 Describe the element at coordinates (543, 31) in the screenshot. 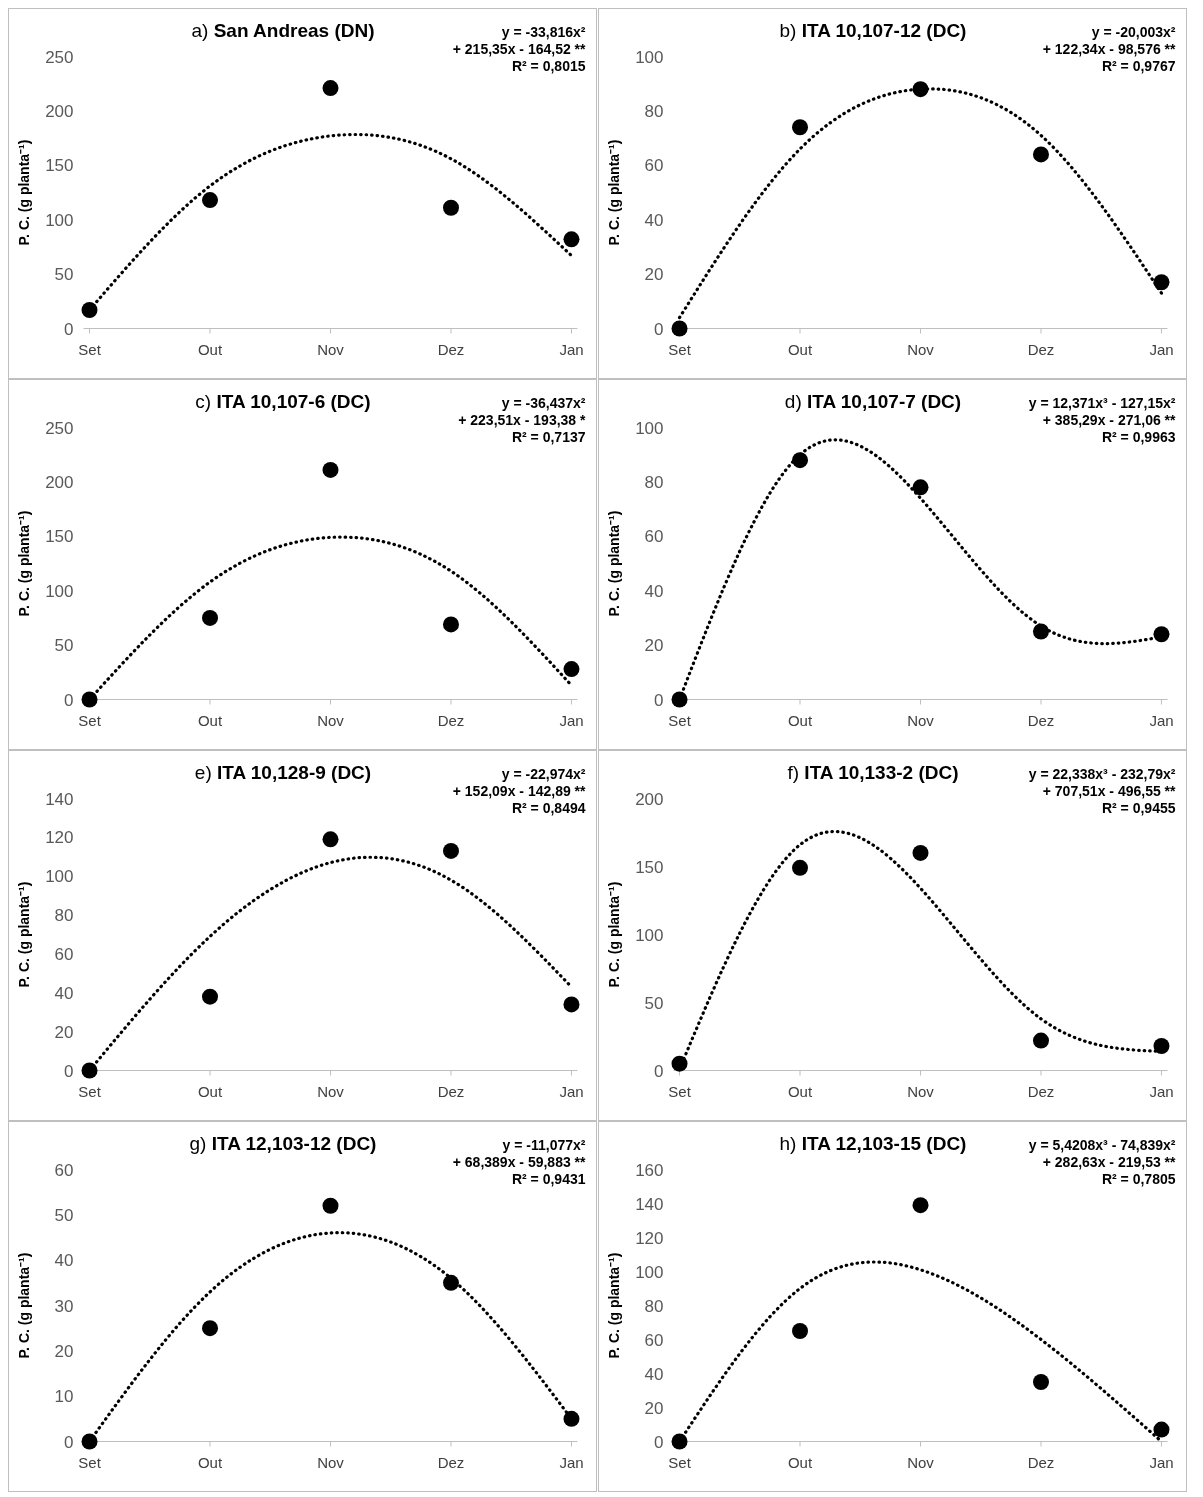

I see `text: y = -33,816x²` at that location.